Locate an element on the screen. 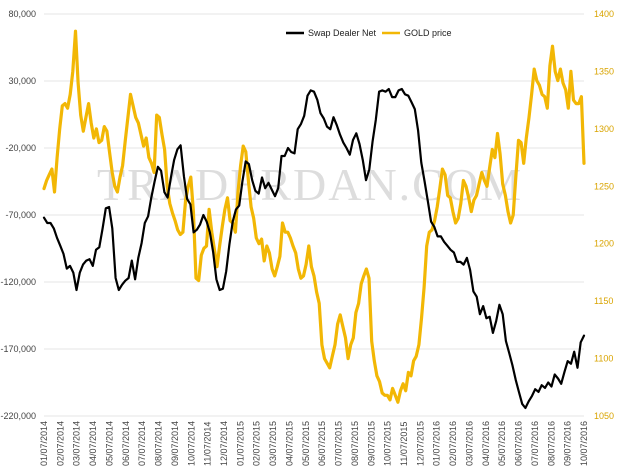  left-tick-label: -120,000 is located at coordinates (18, 282).